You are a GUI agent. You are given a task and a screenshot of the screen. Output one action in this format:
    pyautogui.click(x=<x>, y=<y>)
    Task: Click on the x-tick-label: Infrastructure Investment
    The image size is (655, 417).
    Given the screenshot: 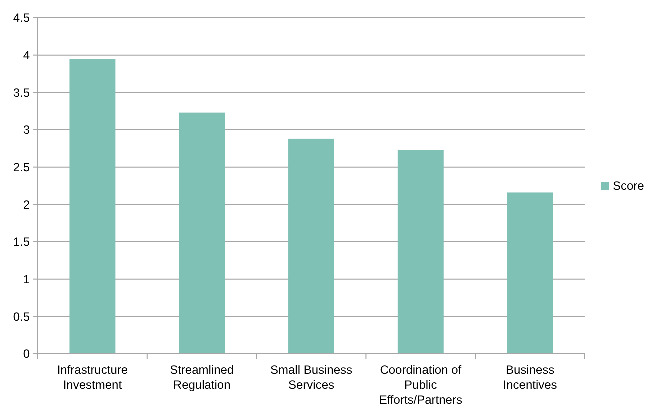 What is the action you would take?
    pyautogui.click(x=92, y=377)
    